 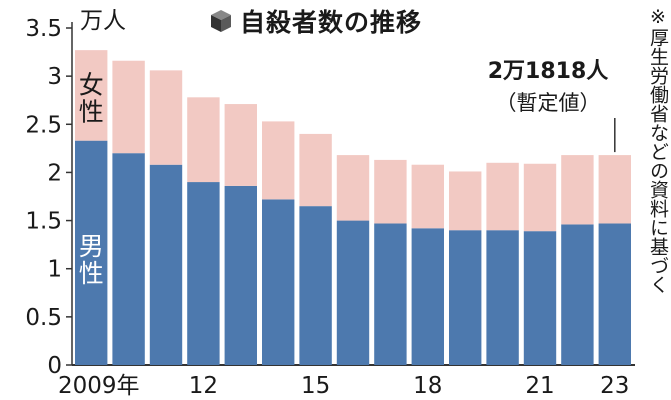 I want to click on x-tick-label: 21, so click(x=539, y=386).